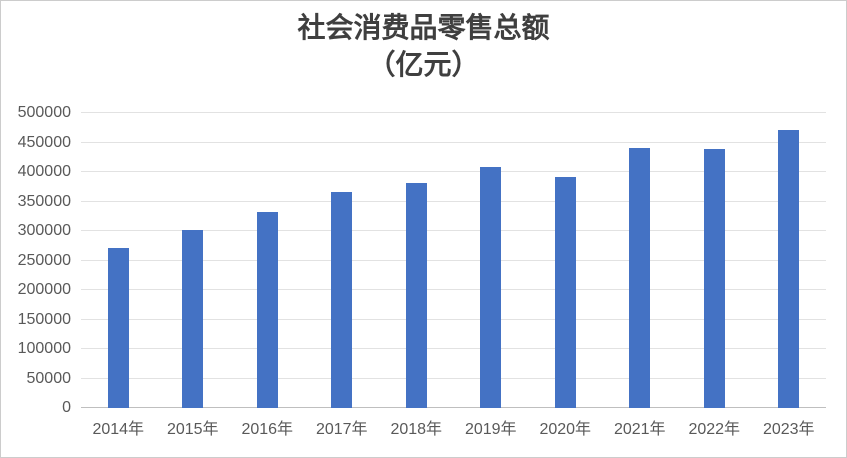 This screenshot has height=458, width=847. I want to click on y-tick-label-0: 0, so click(66, 407).